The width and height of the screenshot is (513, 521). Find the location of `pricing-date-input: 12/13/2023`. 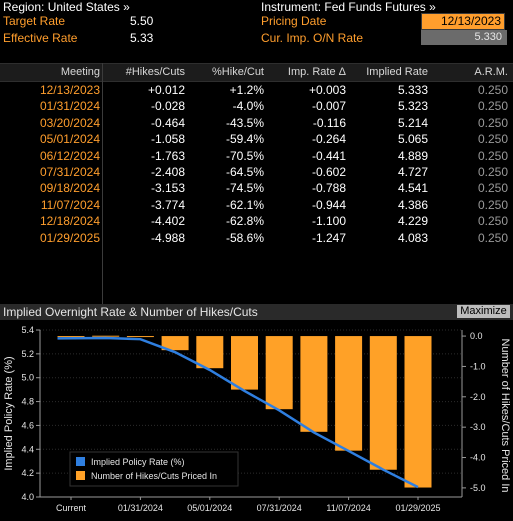

pricing-date-input: 12/13/2023 is located at coordinates (463, 21).